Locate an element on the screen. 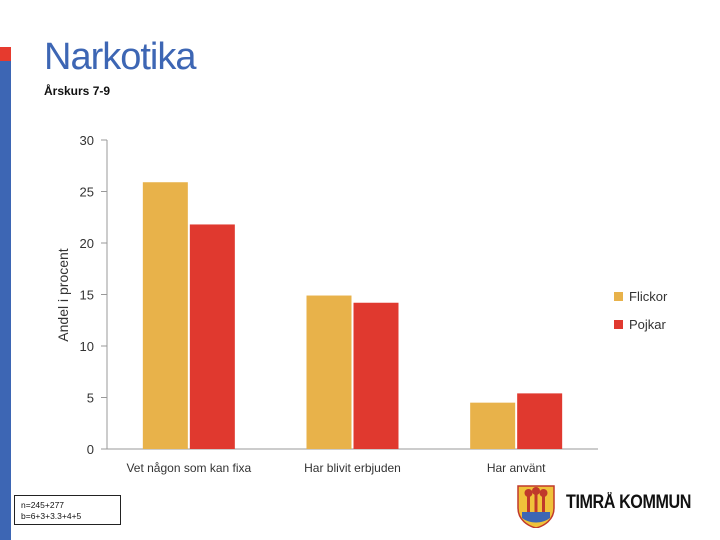 The image size is (720, 540). y-tick-label: 5 is located at coordinates (90, 398).